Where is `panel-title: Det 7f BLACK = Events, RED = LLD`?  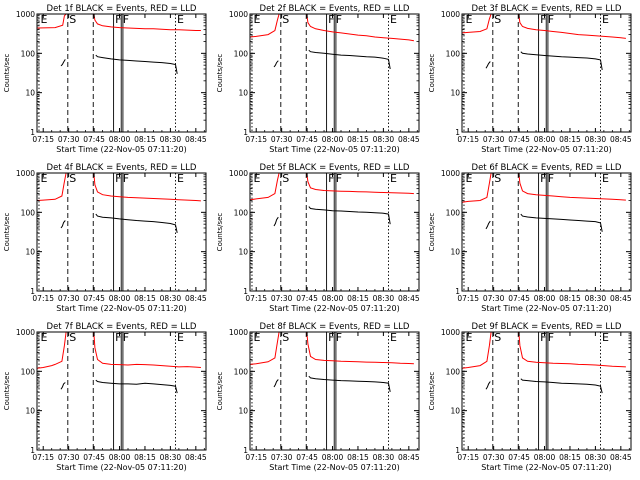 panel-title: Det 7f BLACK = Events, RED = LLD is located at coordinates (122, 327).